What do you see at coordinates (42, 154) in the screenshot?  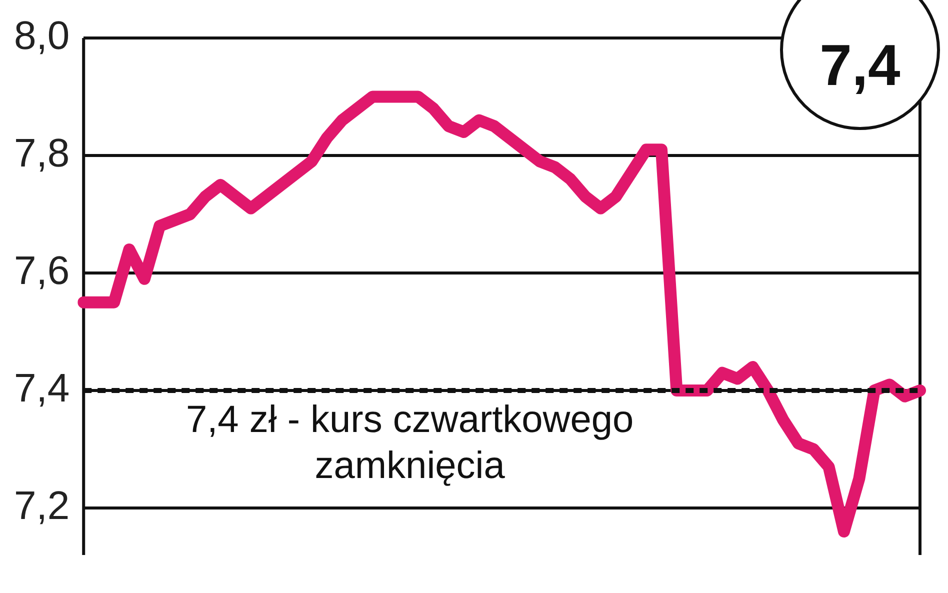 I see `y-tick-label: 7,8` at bounding box center [42, 154].